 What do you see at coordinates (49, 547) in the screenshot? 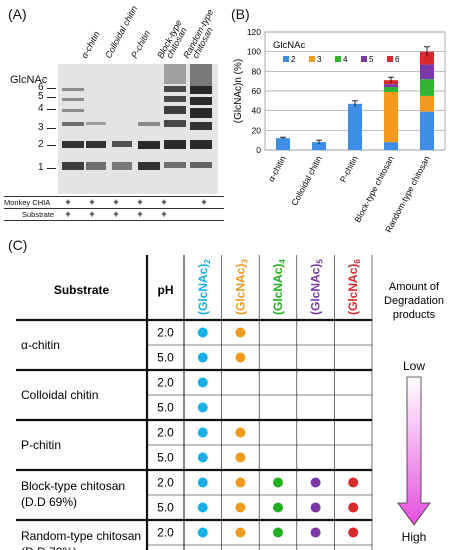
I see `row-substrate-dd: (D.D 70%)` at bounding box center [49, 547].